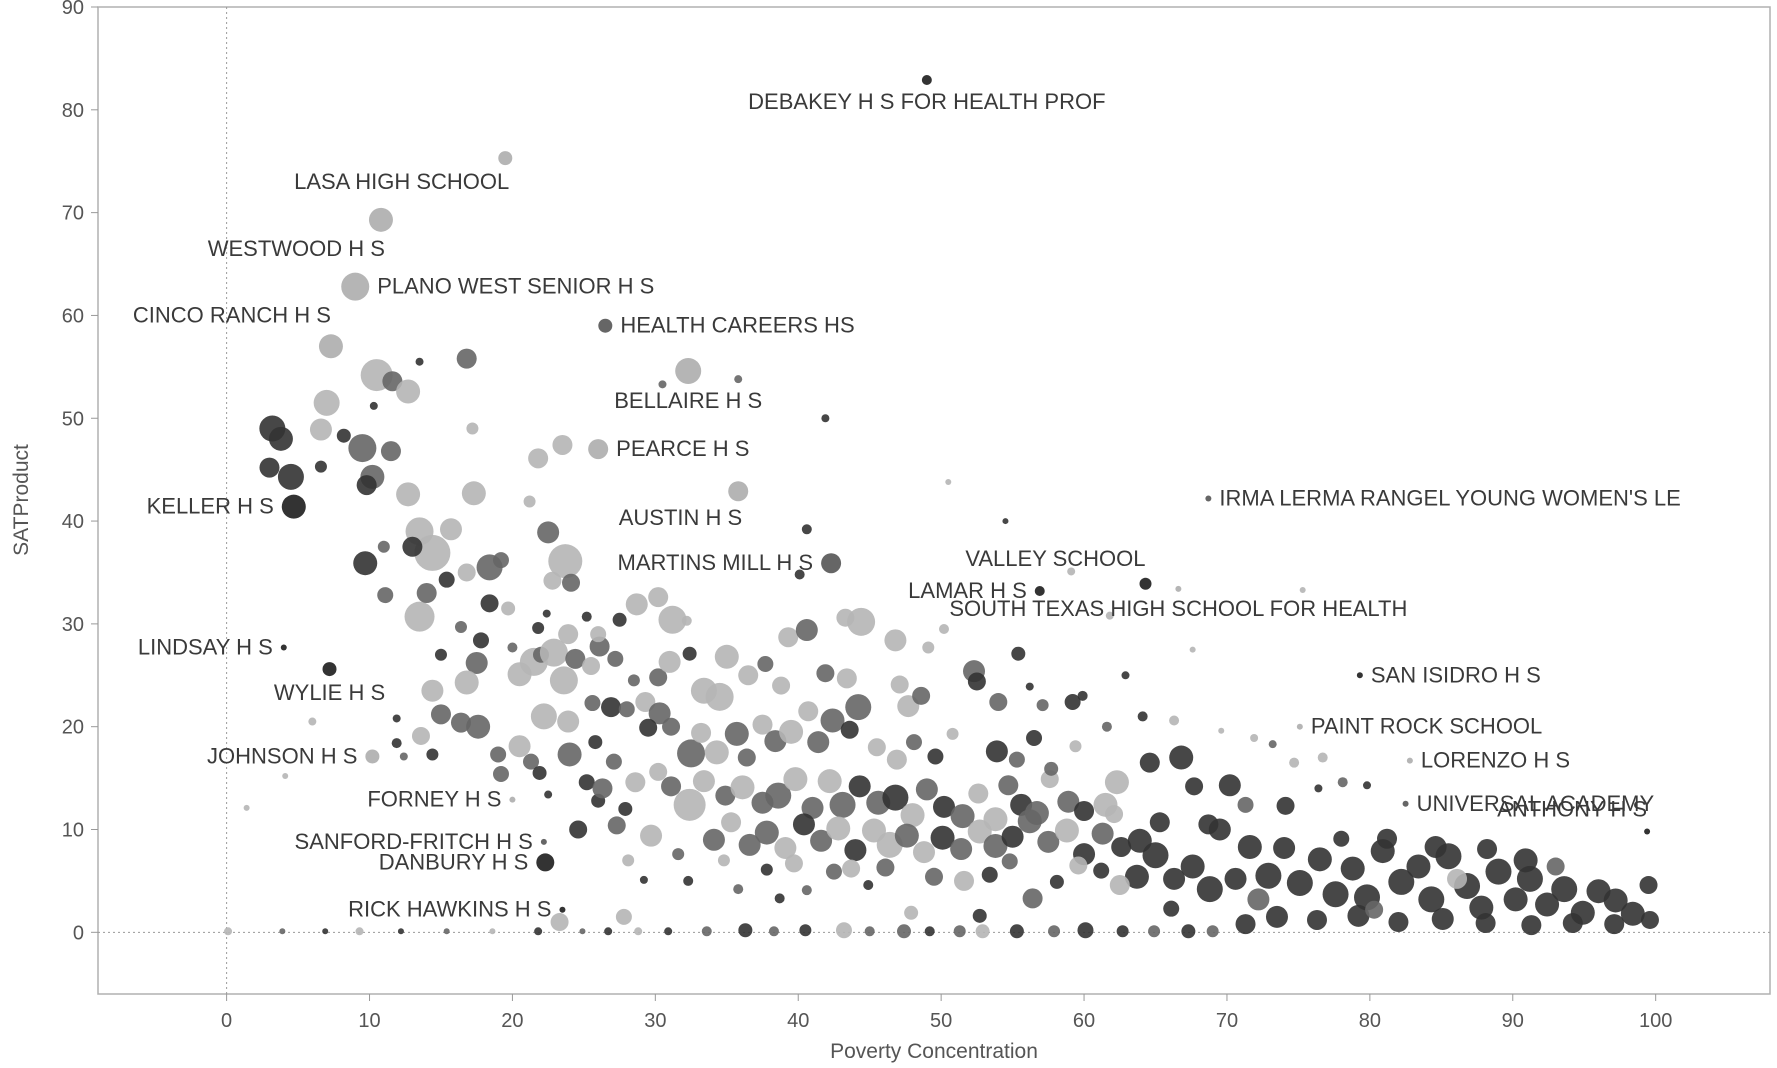 The image size is (1777, 1068). What do you see at coordinates (934, 1051) in the screenshot?
I see `x-axis-title: Poverty Concentration` at bounding box center [934, 1051].